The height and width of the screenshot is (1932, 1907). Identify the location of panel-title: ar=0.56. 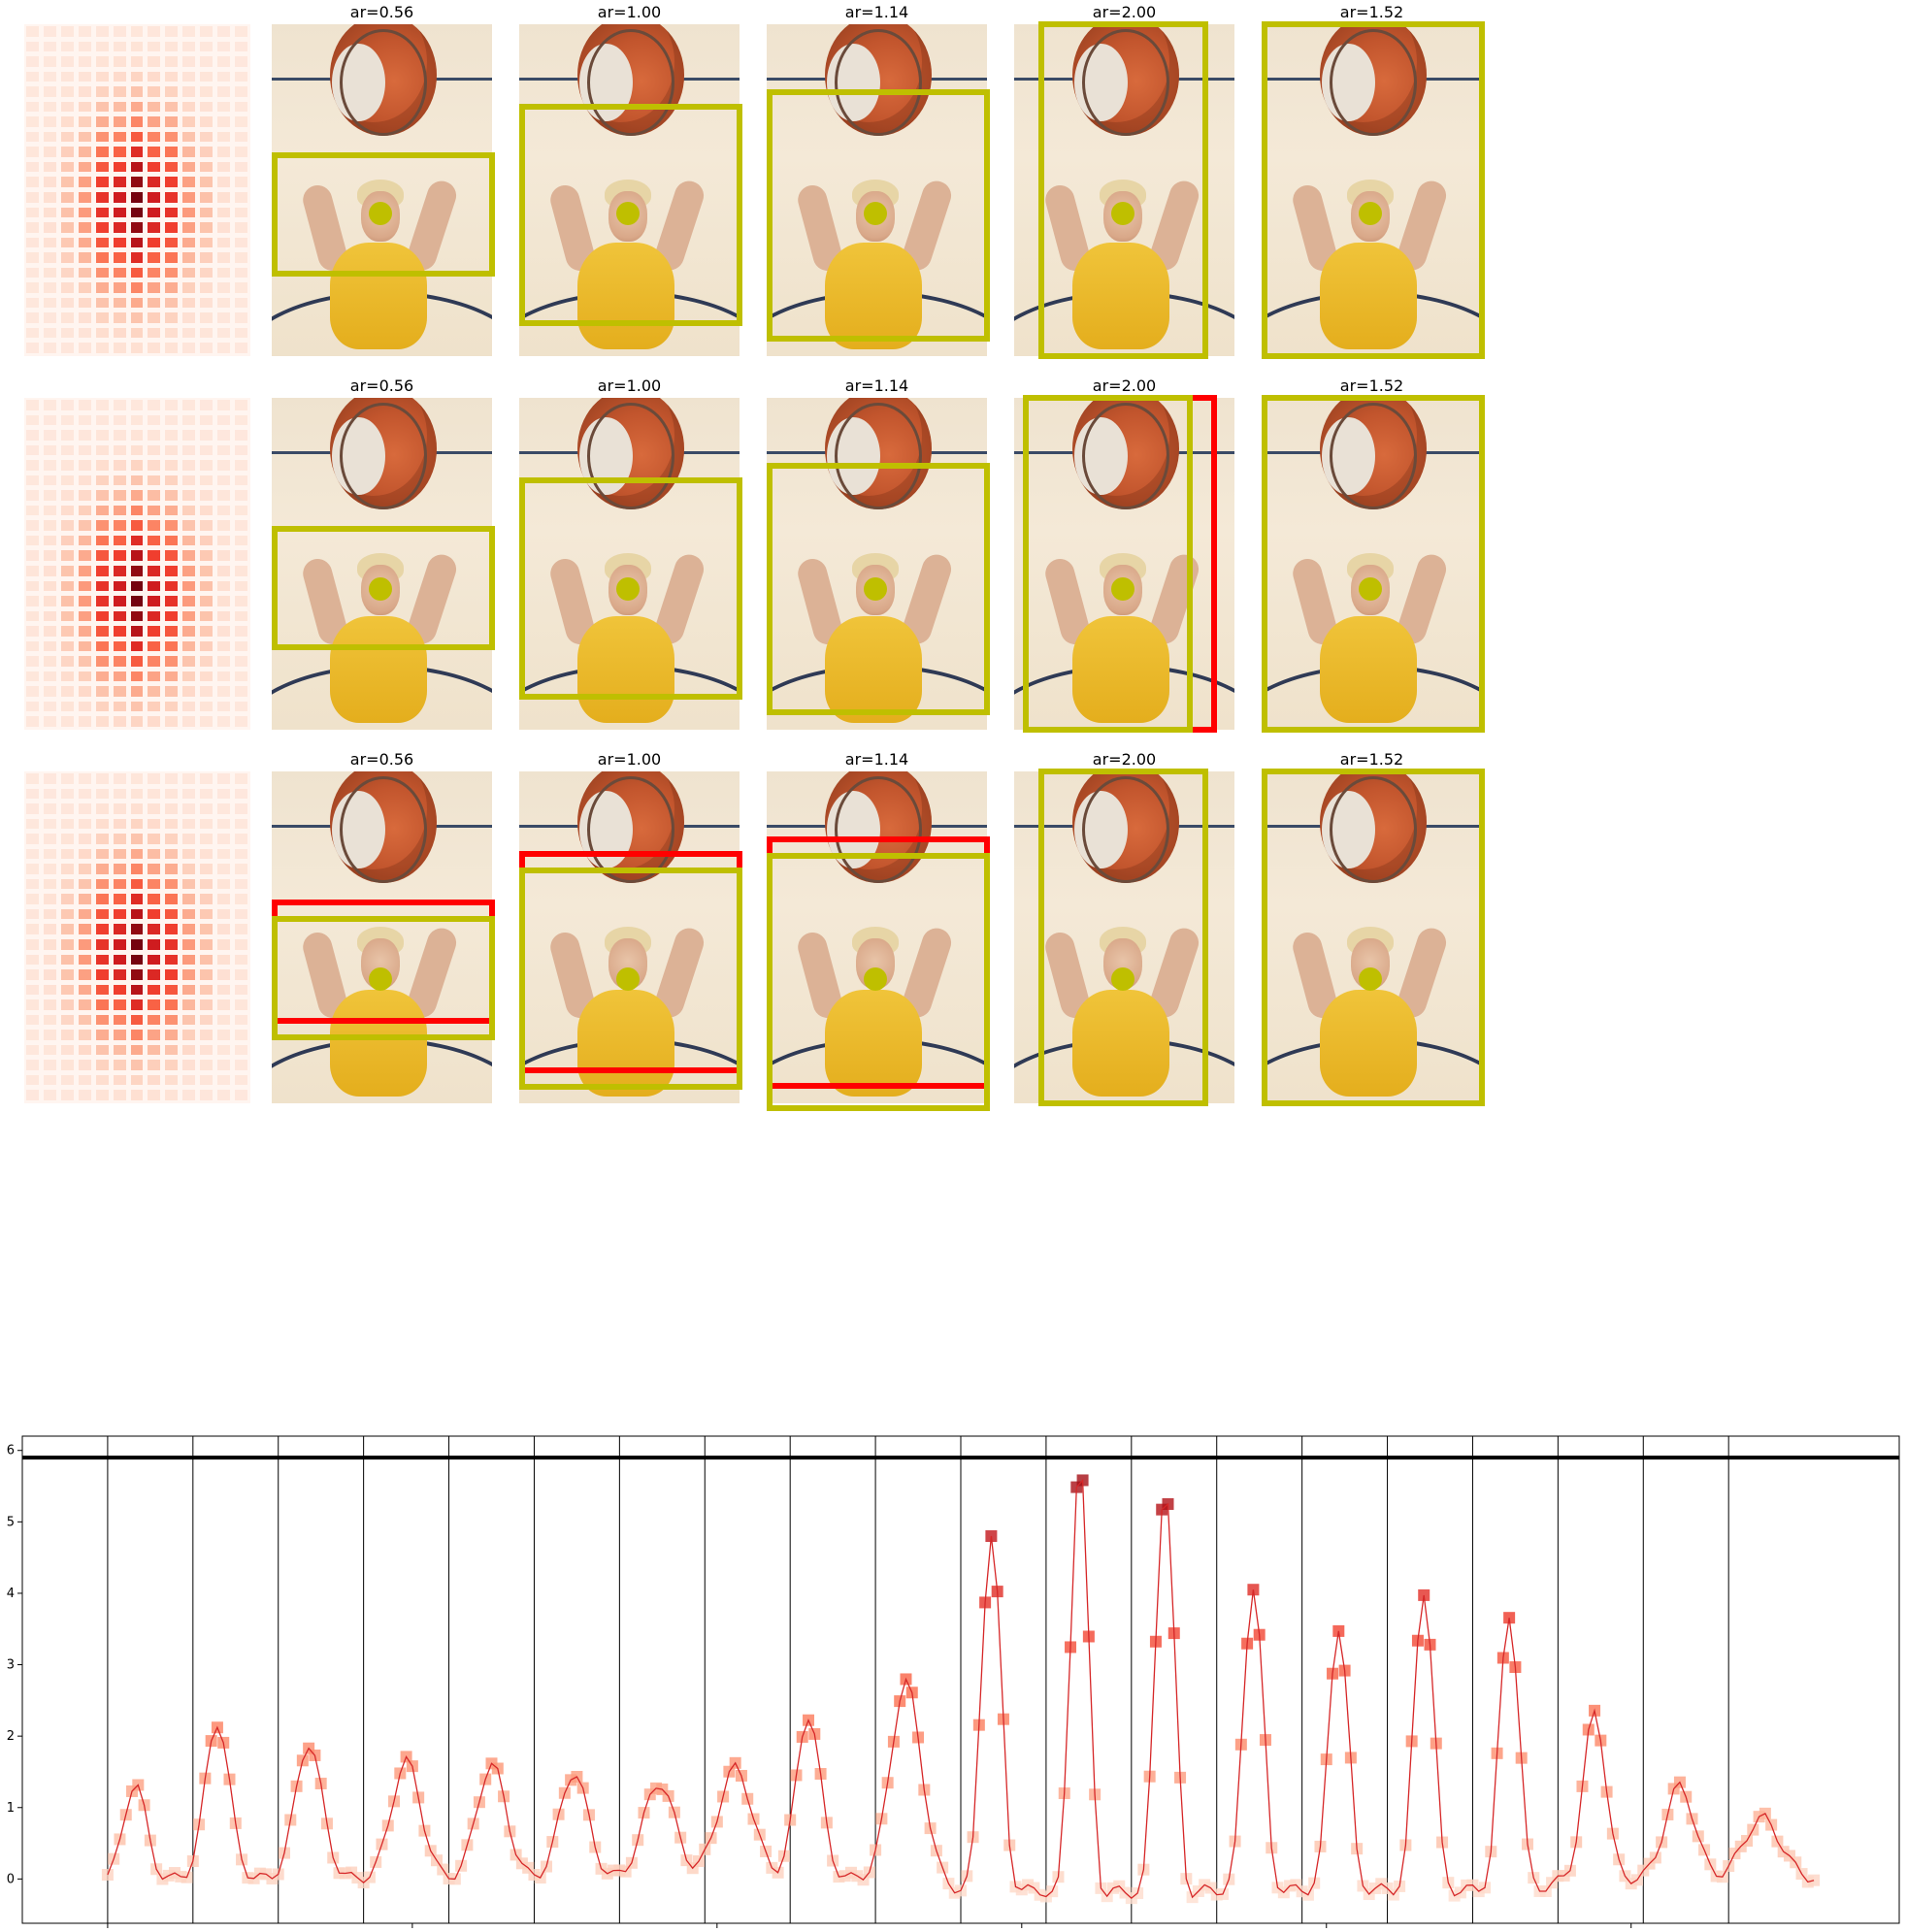
(382, 760).